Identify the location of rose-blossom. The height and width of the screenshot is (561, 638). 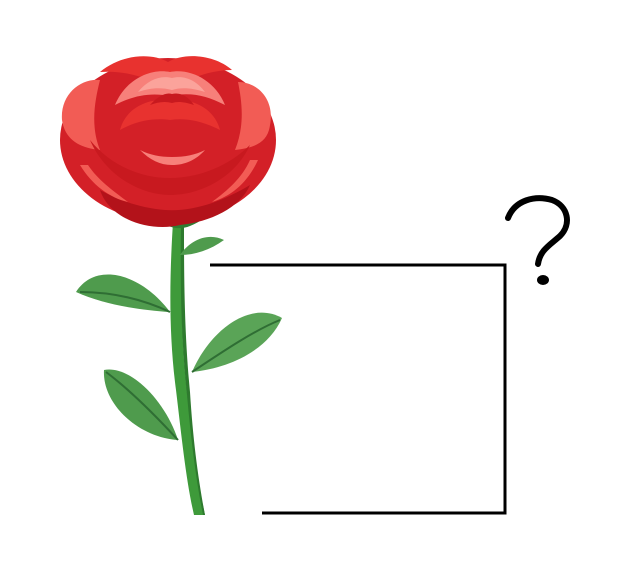
(168, 141).